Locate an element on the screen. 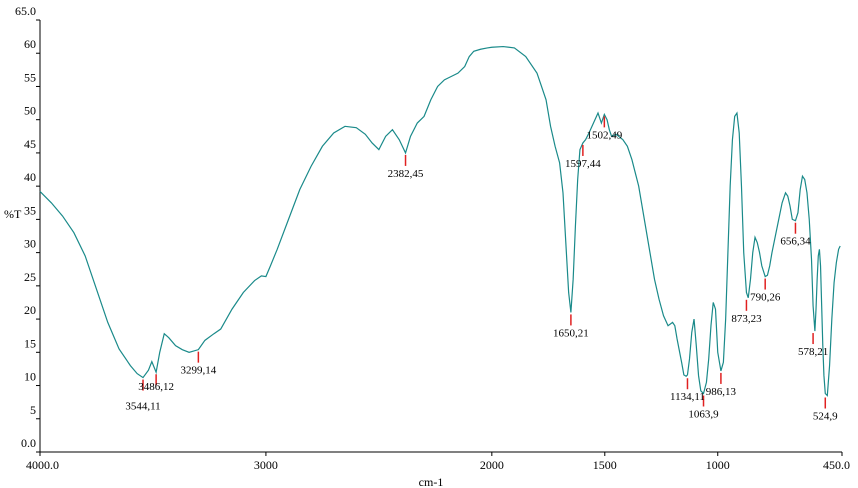 The width and height of the screenshot is (858, 488). peak-label: 1502,49 is located at coordinates (604, 135).